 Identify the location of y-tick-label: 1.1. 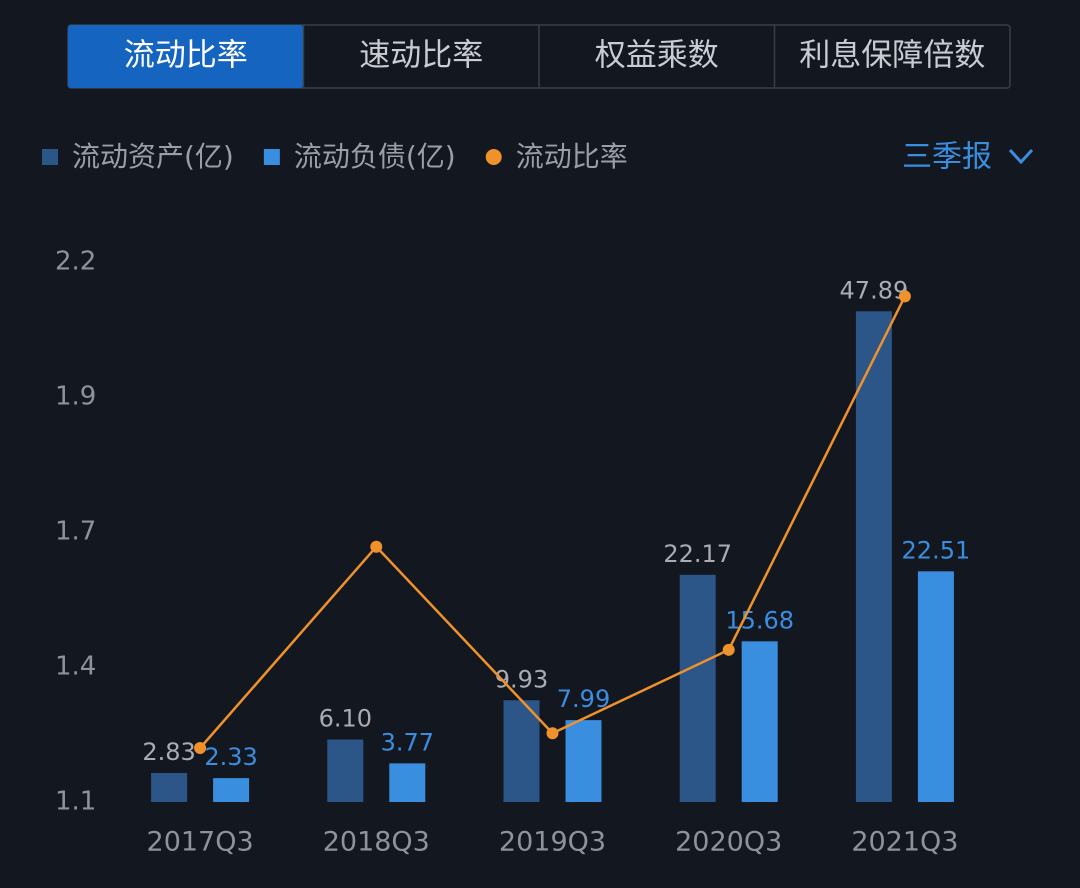
(75, 802).